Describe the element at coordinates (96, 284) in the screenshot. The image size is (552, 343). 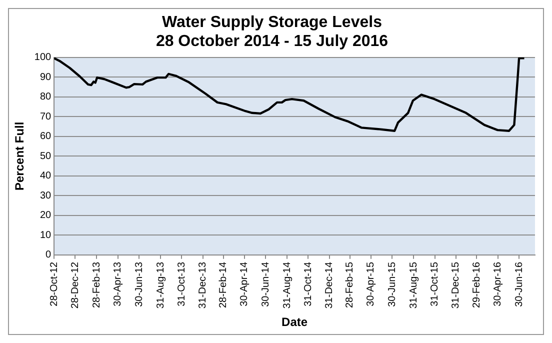
I see `x-tick-label: 28-Feb-13` at that location.